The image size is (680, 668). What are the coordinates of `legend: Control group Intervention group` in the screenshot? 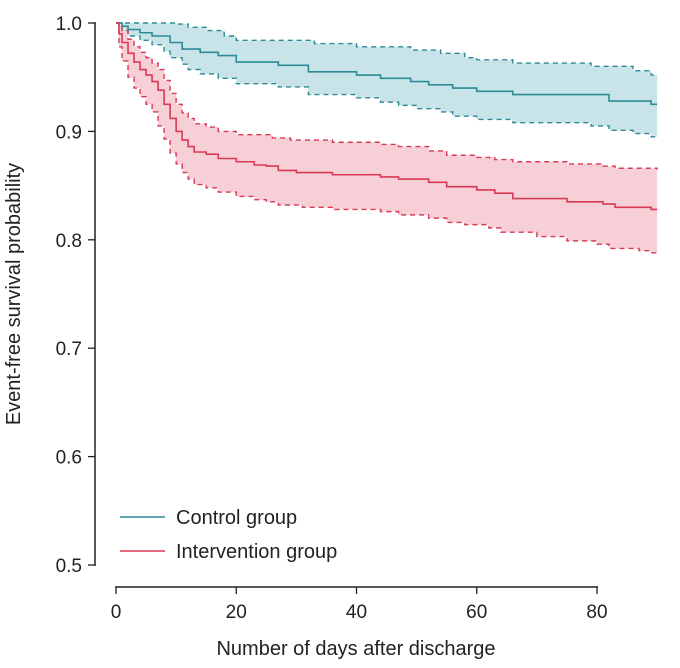 It's located at (228, 535).